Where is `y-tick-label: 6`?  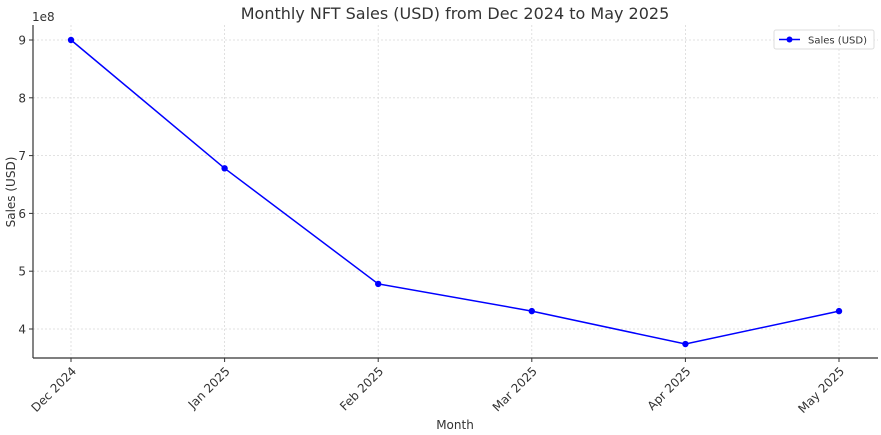
y-tick-label: 6 is located at coordinates (22, 214).